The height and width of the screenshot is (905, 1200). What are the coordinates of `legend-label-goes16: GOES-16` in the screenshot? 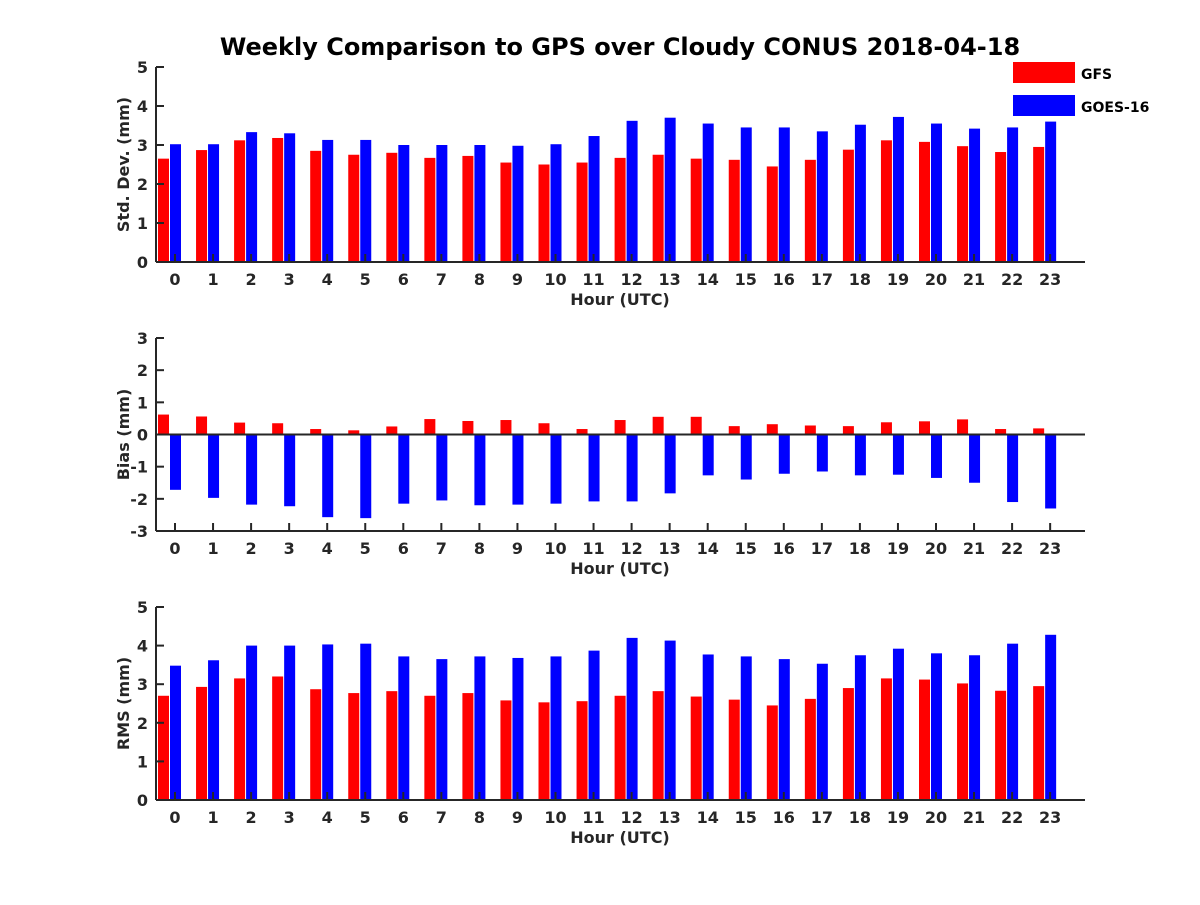 It's located at (1115, 108).